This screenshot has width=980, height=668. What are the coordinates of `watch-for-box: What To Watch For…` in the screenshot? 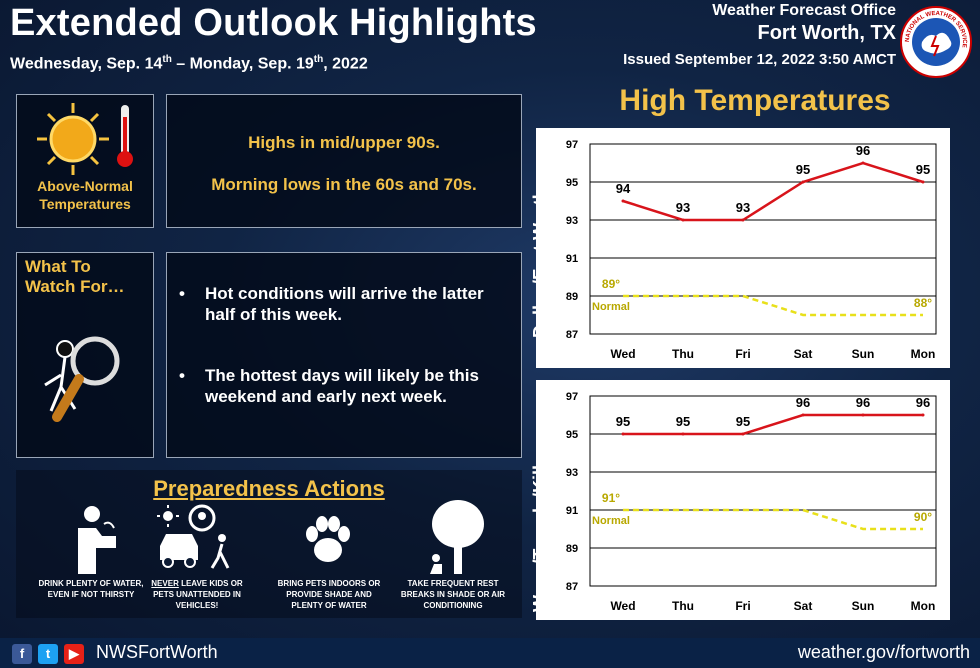 It's located at (85, 355).